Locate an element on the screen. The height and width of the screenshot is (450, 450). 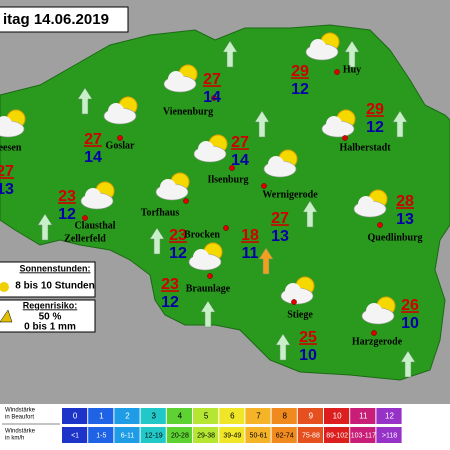
rain-amount: 0 bis 1 mm is located at coordinates (50, 327).